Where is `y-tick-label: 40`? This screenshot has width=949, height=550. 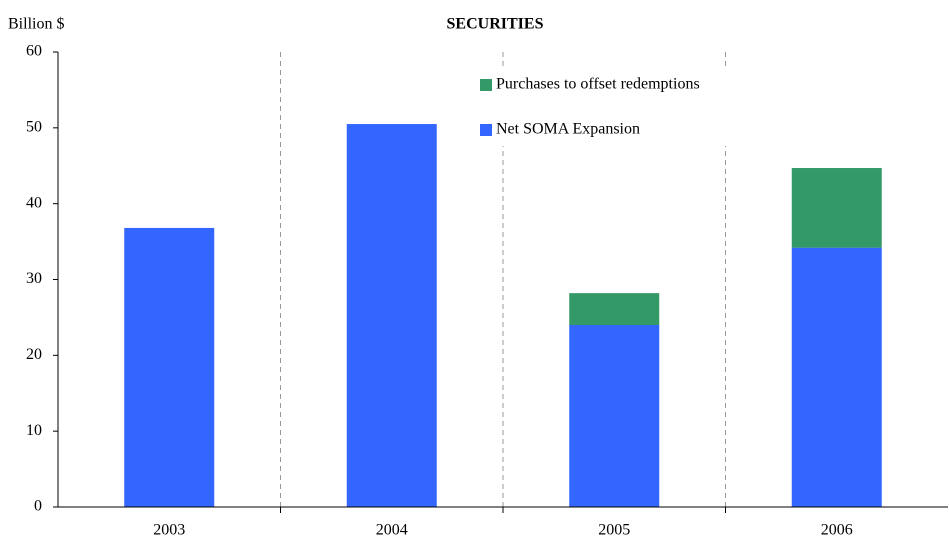
y-tick-label: 40 is located at coordinates (34, 202).